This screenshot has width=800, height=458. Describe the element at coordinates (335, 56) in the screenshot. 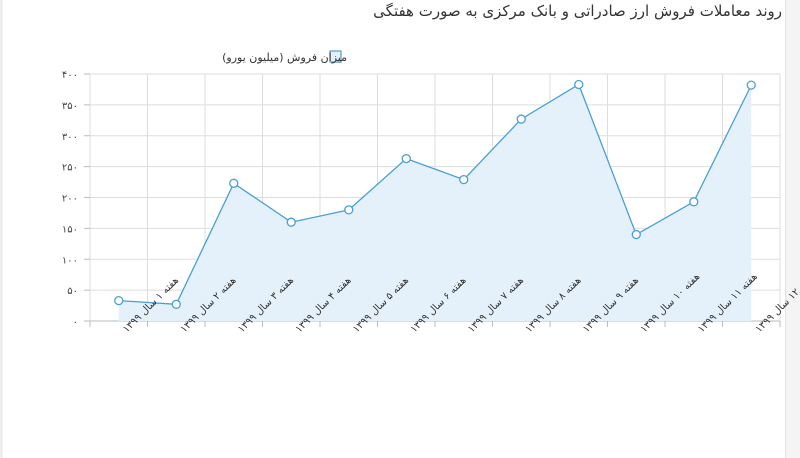

I see `legend-swatch` at that location.